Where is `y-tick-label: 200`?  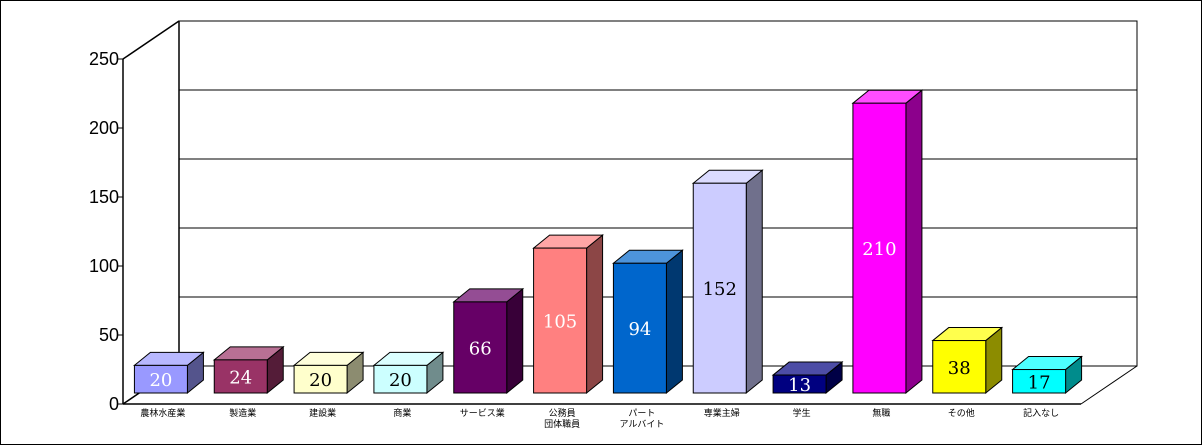 y-tick-label: 200 is located at coordinates (104, 128).